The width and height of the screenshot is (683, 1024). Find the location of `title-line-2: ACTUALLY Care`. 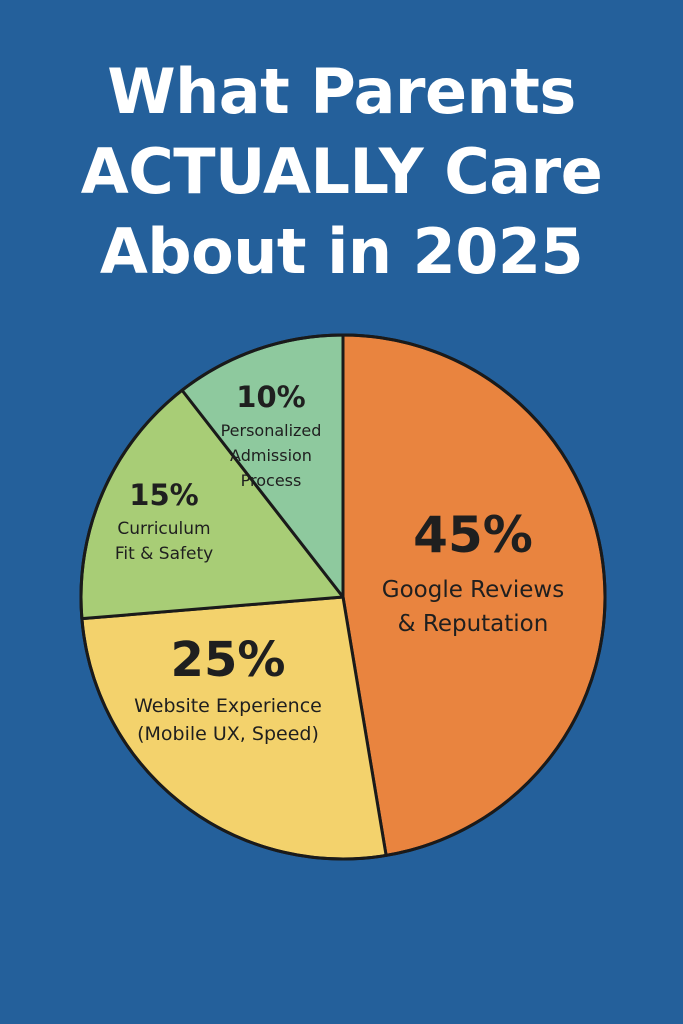

title-line-2: ACTUALLY Care is located at coordinates (341, 171).